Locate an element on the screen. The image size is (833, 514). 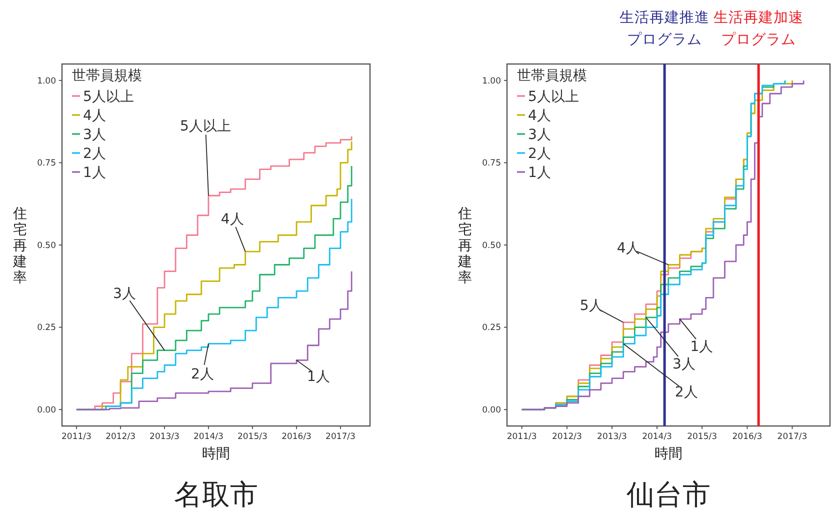
annotation: 5人以上 is located at coordinates (205, 126).